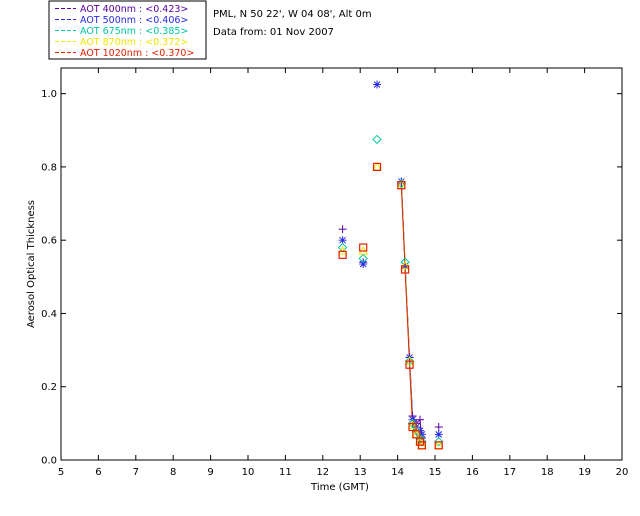 This screenshot has height=516, width=640. What do you see at coordinates (339, 487) in the screenshot?
I see `x-axis-label: Time (GMT)` at bounding box center [339, 487].